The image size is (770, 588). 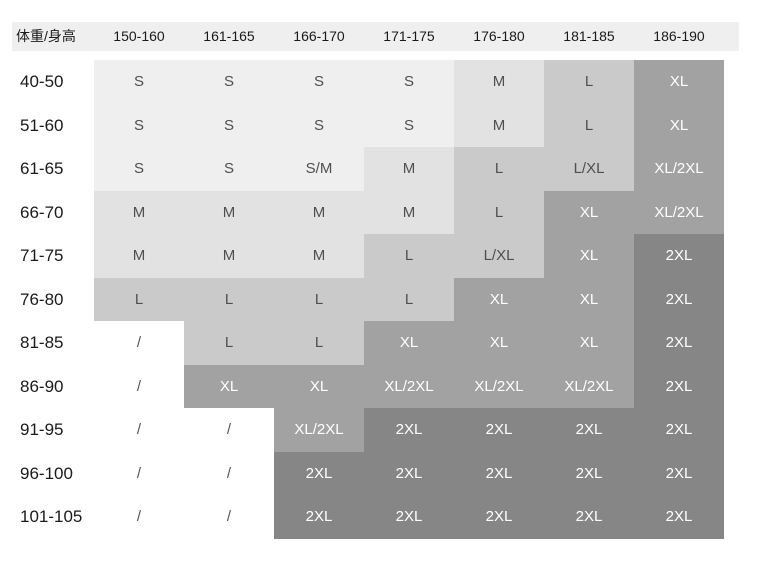 What do you see at coordinates (229, 36) in the screenshot?
I see `height-range-header: 161-165` at bounding box center [229, 36].